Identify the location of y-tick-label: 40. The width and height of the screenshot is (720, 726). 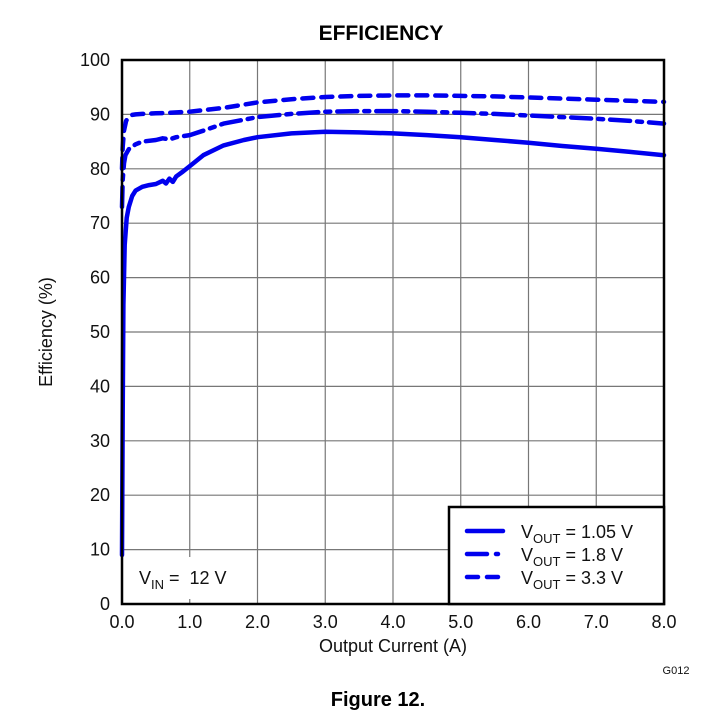
(100, 386).